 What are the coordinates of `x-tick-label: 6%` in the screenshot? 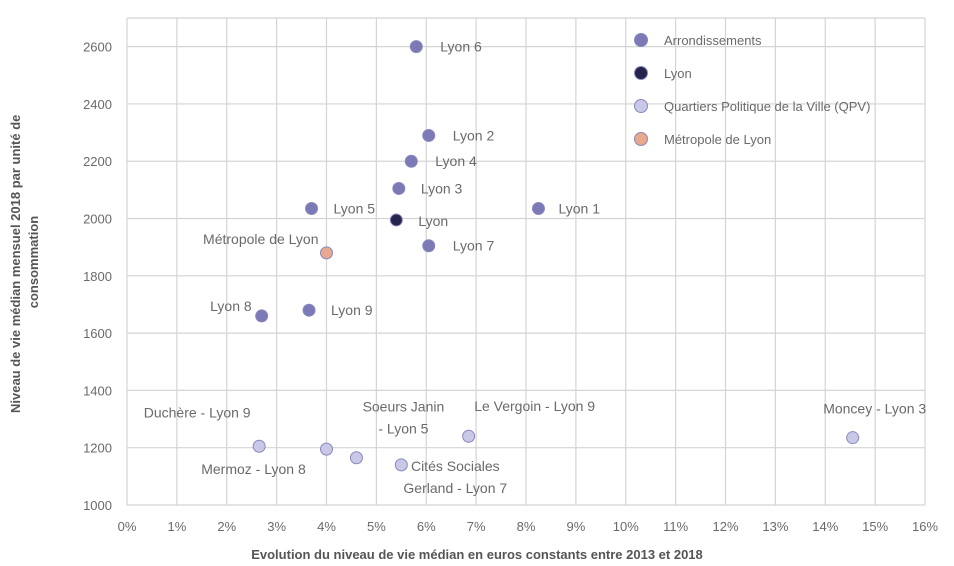 It's located at (426, 526).